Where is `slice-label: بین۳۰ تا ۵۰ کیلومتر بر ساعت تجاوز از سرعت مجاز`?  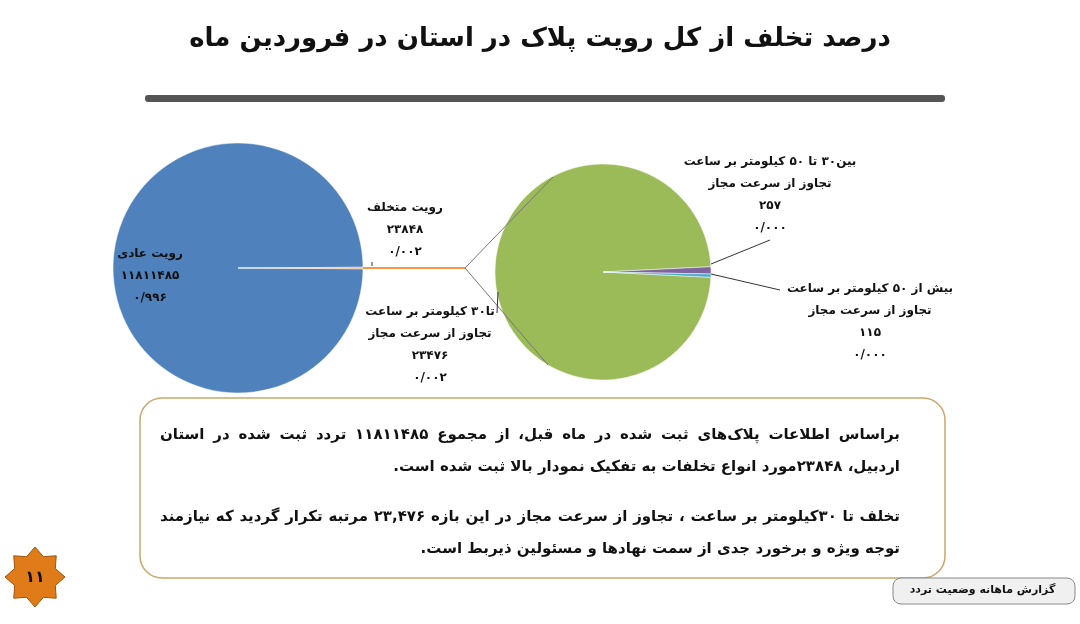 slice-label: بین۳۰ تا ۵۰ کیلومتر بر ساعت تجاوز از سرعت مجاز is located at coordinates (770, 173).